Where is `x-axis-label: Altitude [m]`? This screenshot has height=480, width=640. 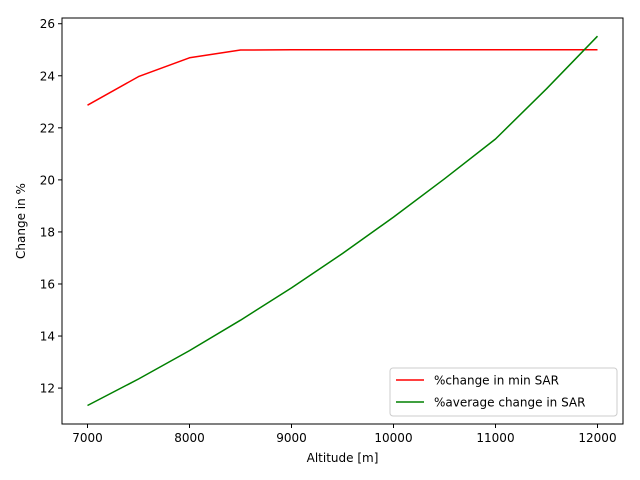 x-axis-label: Altitude [m] is located at coordinates (343, 458).